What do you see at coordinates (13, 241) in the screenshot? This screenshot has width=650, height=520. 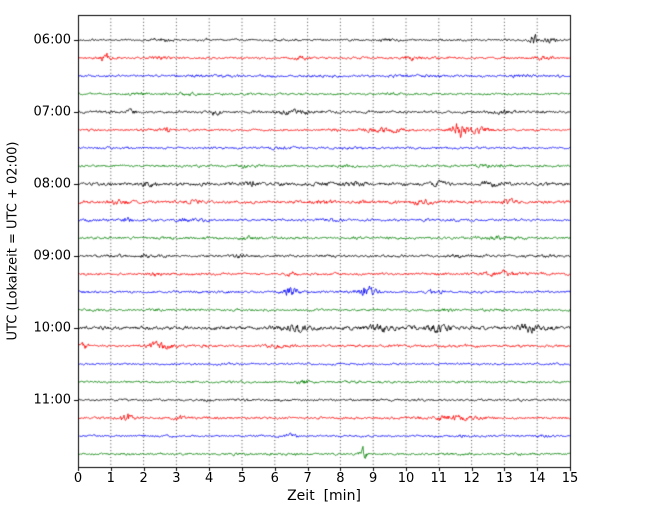 I see `y-axis-label: UTC (Lokalzeit = UTC + 02:00)` at bounding box center [13, 241].